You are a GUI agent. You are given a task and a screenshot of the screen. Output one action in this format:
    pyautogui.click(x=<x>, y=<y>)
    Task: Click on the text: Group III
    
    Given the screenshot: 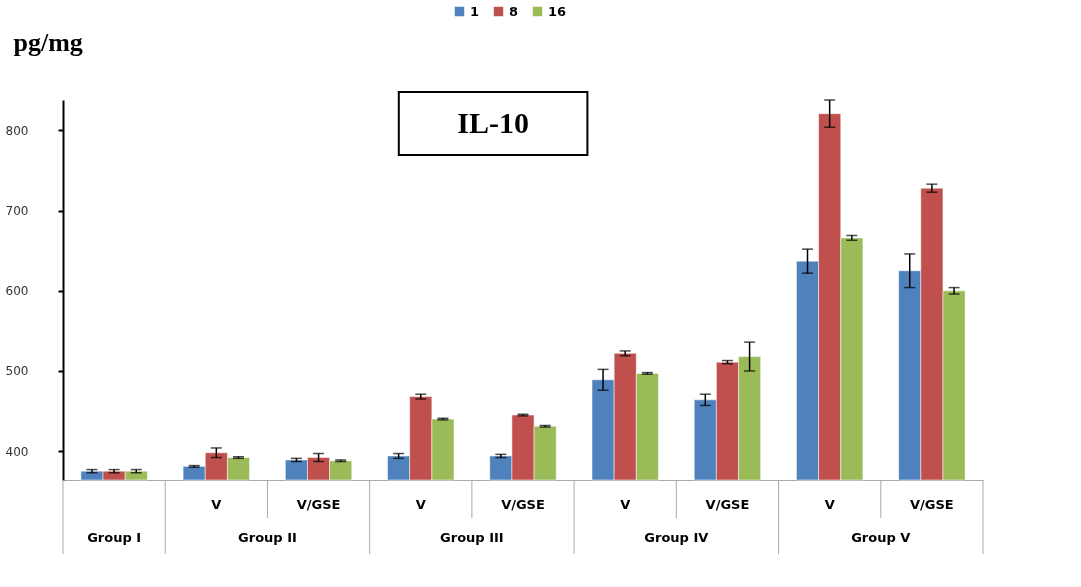 What is the action you would take?
    pyautogui.click(x=472, y=537)
    